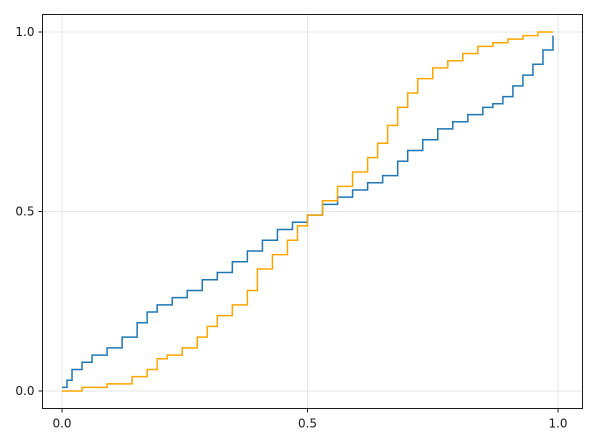  What do you see at coordinates (24, 32) in the screenshot?
I see `y-tick-label: 1.0` at bounding box center [24, 32].